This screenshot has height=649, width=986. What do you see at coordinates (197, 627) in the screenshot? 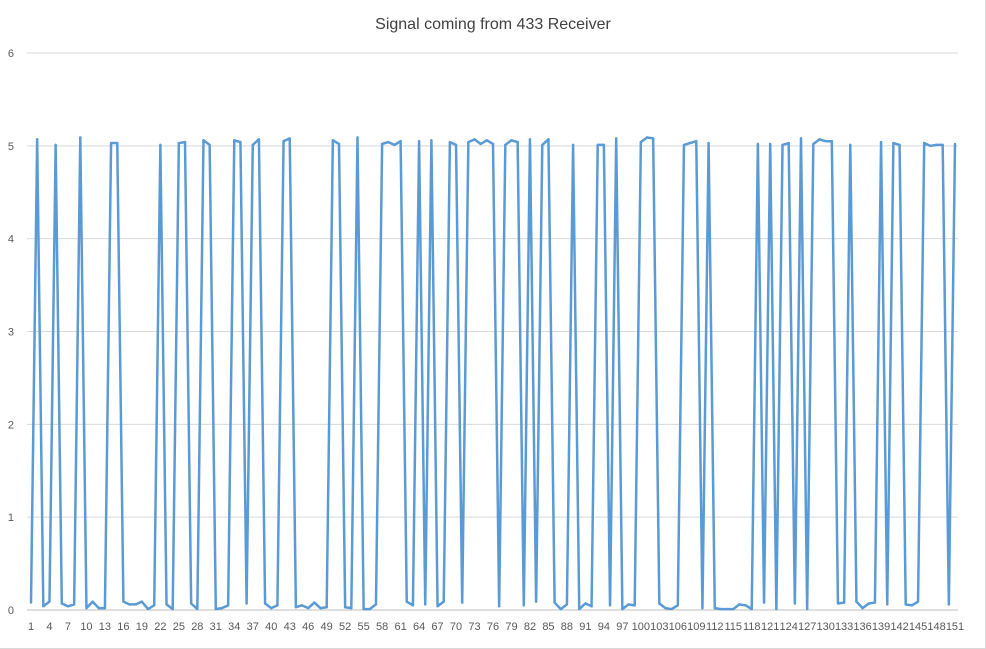
I see `x-tick-label: 28` at bounding box center [197, 627].